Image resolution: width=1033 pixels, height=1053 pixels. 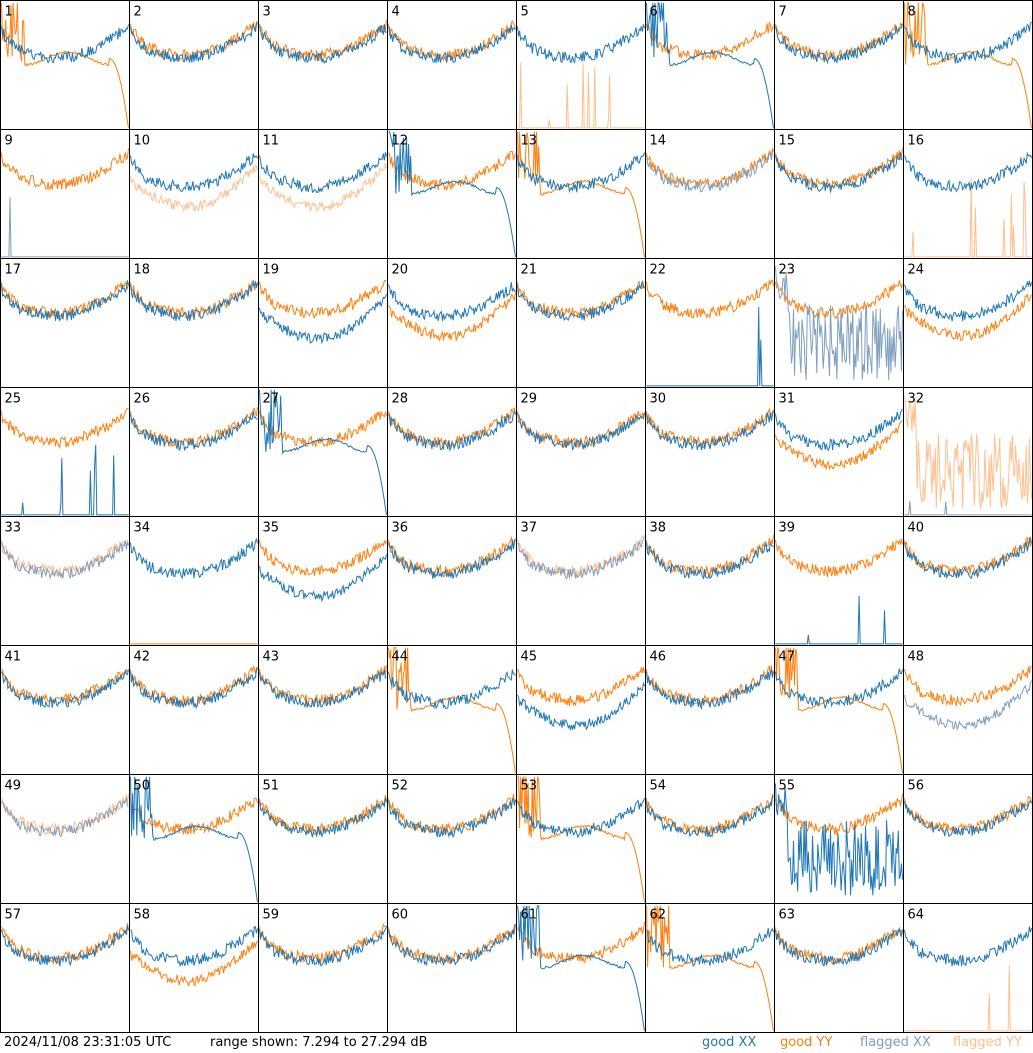 I want to click on panel-47: 47, so click(x=839, y=710).